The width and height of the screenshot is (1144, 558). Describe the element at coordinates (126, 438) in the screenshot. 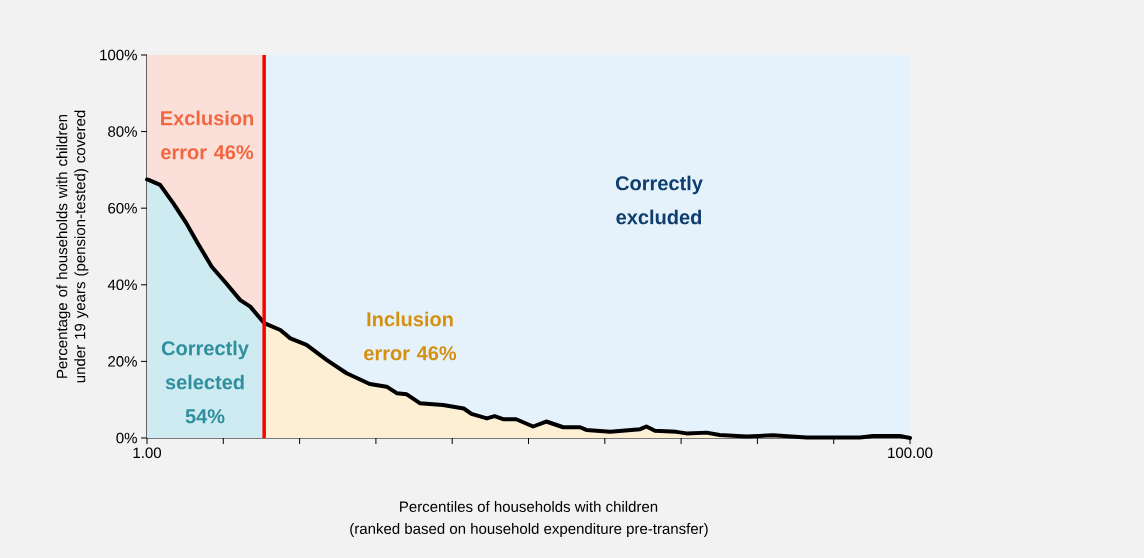

I see `y-tick-label: 0%` at that location.